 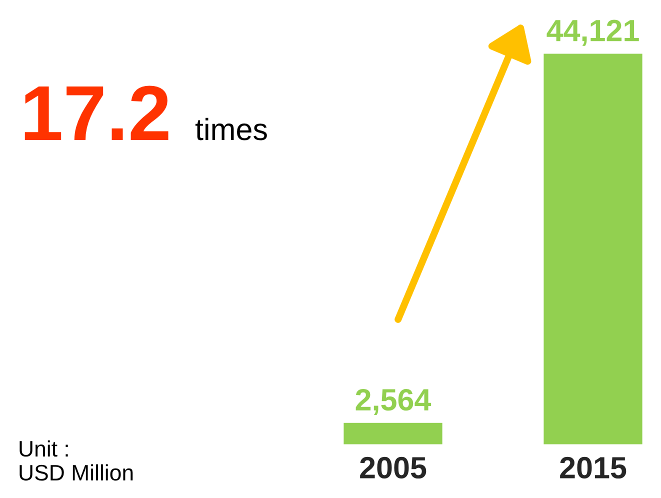 What do you see at coordinates (393, 467) in the screenshot?
I see `x-tick-label: 2005` at bounding box center [393, 467].